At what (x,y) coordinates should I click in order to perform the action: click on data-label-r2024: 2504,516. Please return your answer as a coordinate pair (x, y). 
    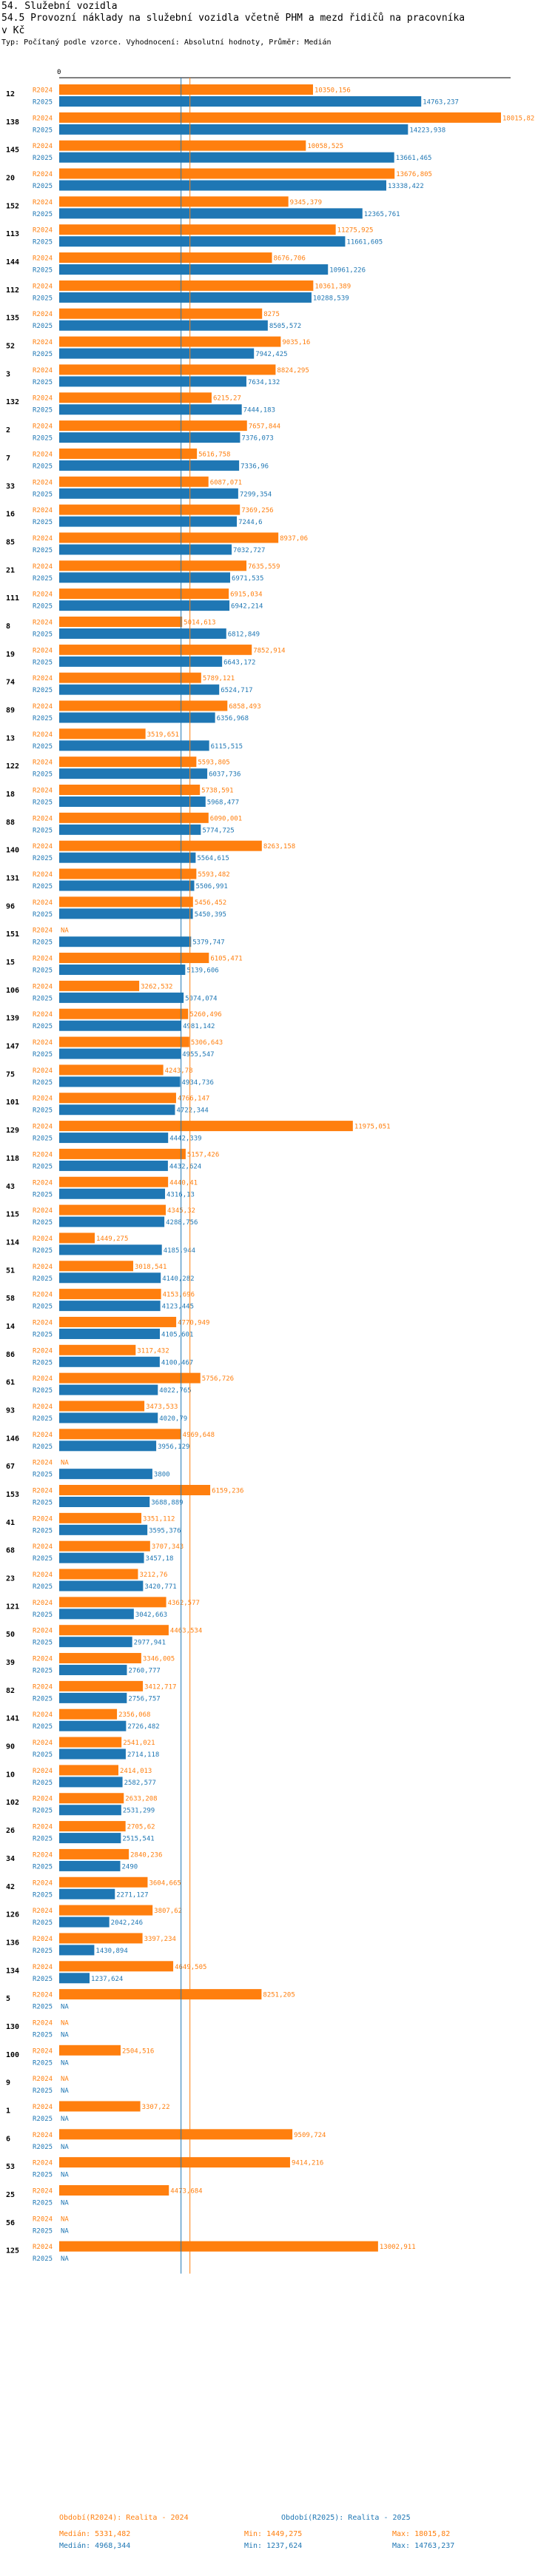
    Looking at the image, I should click on (138, 2051).